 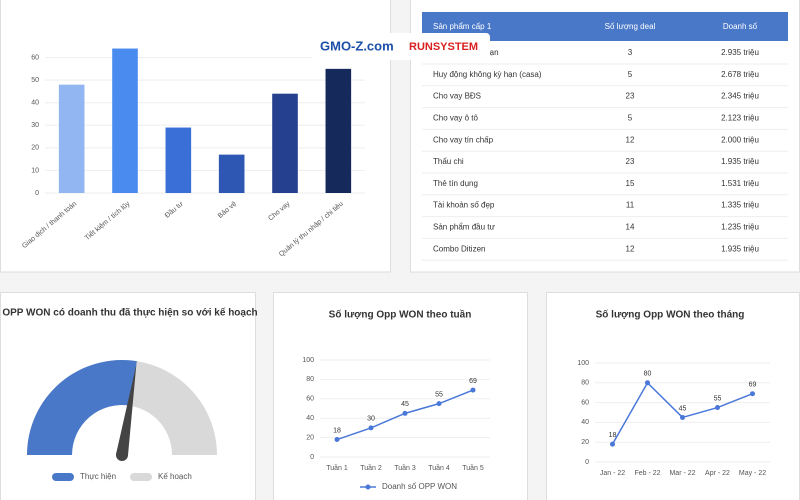 What do you see at coordinates (740, 183) in the screenshot?
I see `table-cell: 1.531 triệu` at bounding box center [740, 183].